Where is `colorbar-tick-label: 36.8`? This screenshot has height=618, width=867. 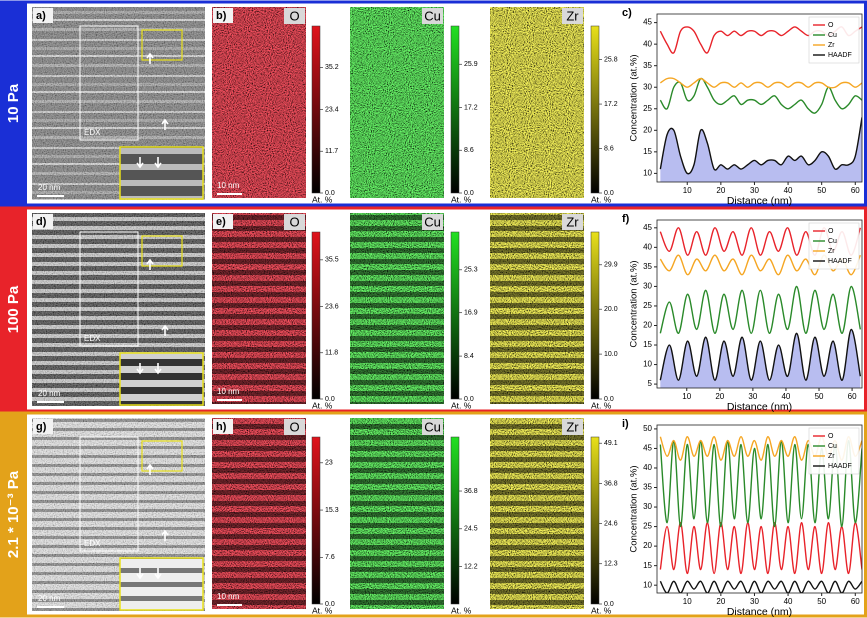 colorbar-tick-label: 36.8 is located at coordinates (471, 491).